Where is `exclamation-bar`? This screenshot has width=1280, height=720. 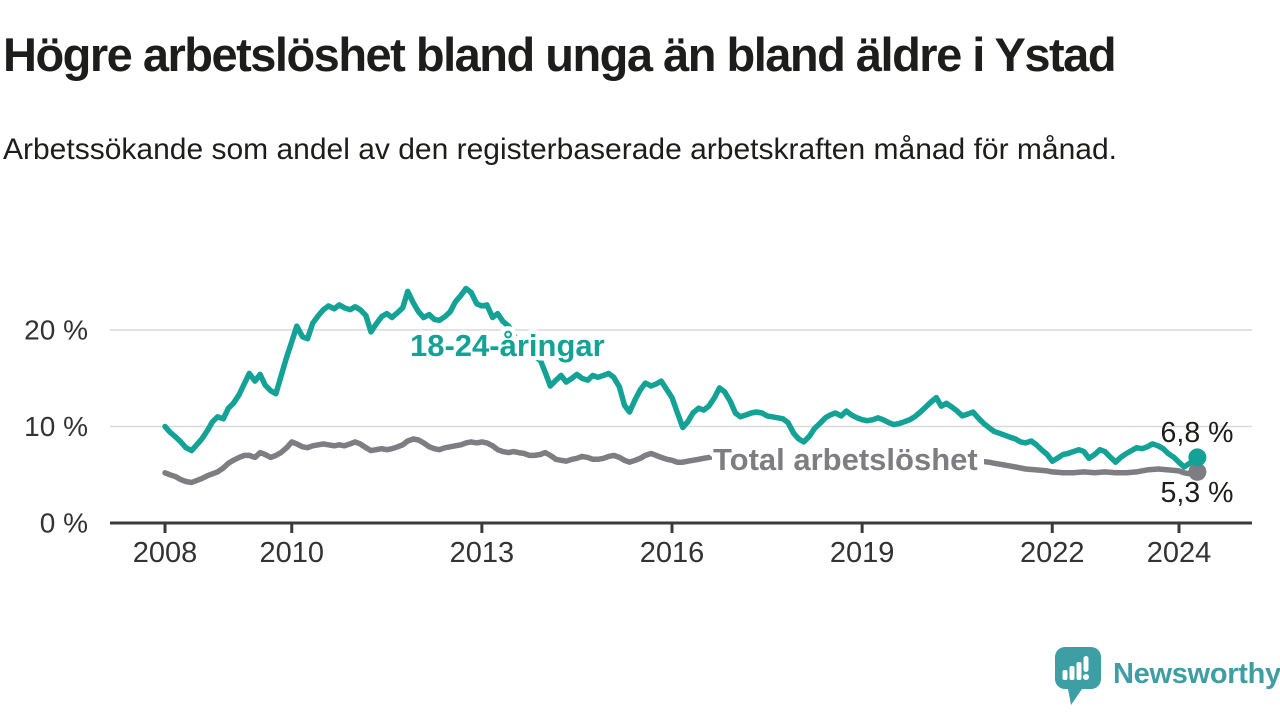 exclamation-bar is located at coordinates (1086, 664).